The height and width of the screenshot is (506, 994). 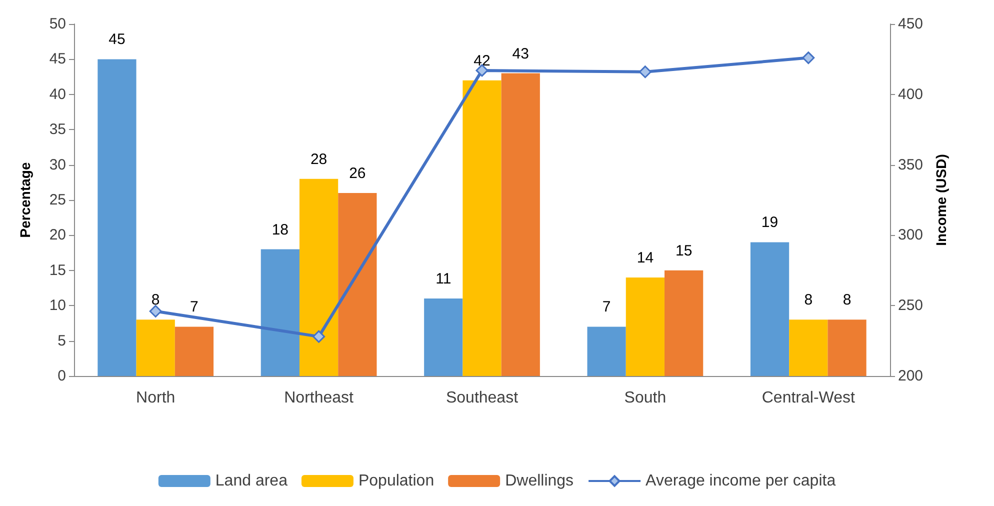 What do you see at coordinates (62, 376) in the screenshot?
I see `y-tick-label: 0` at bounding box center [62, 376].